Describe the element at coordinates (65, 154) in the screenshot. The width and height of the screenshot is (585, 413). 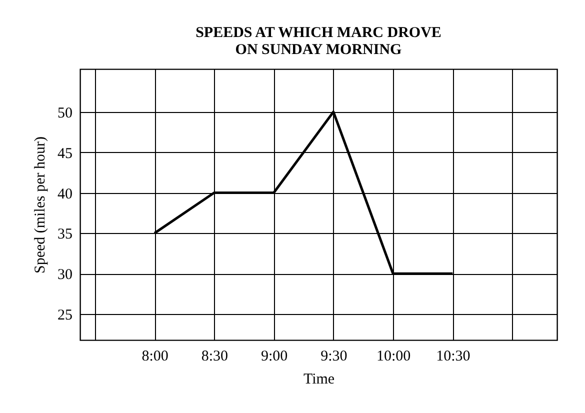
I see `y-tick-label: 45` at that location.